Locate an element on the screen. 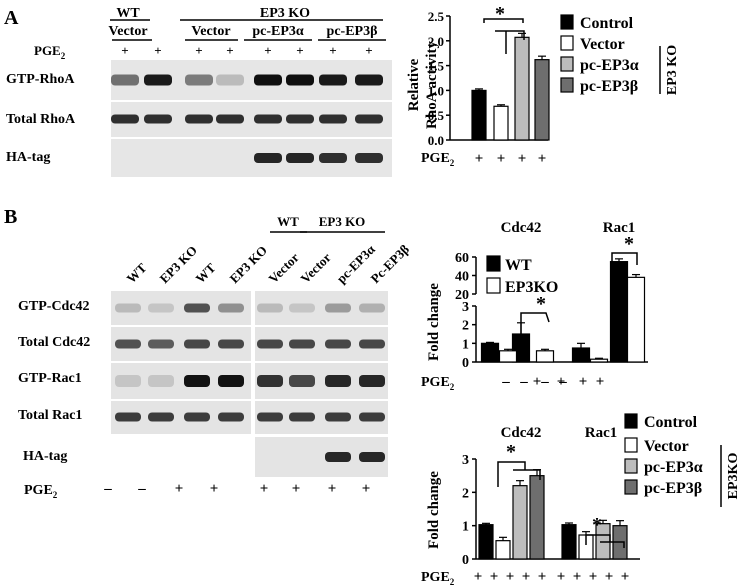  row-label-total-rhoa: Total RhoA is located at coordinates (41, 119).